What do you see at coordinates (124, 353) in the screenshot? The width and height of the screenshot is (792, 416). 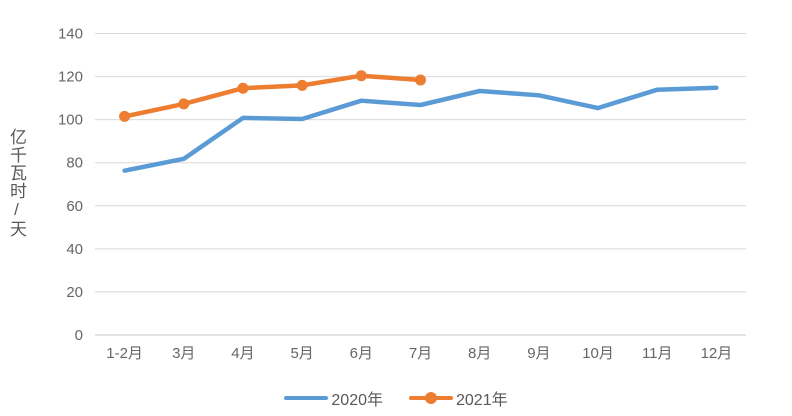 I see `x-tick-label: 1-2月` at bounding box center [124, 353].